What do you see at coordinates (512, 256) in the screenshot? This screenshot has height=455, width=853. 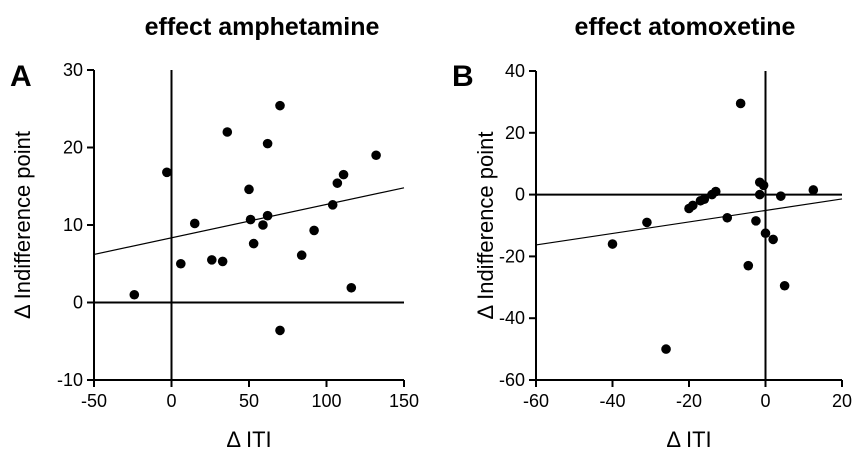 I see `y-tick-label: -20` at bounding box center [512, 256].